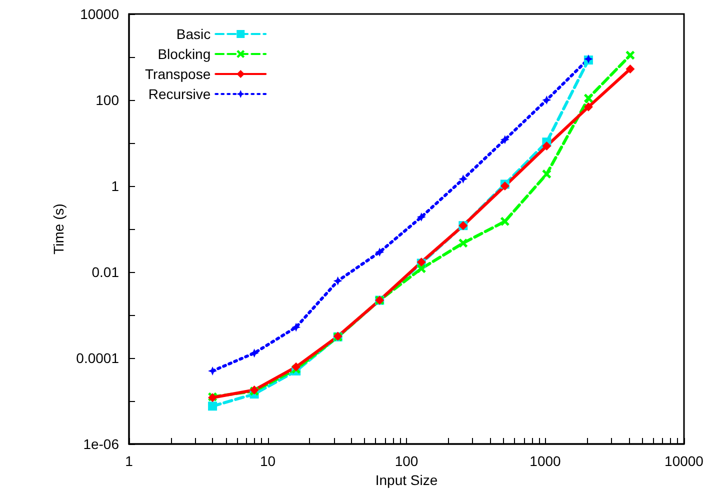 The width and height of the screenshot is (716, 502). What do you see at coordinates (58, 229) in the screenshot?
I see `y-axis-title: Time (s)` at bounding box center [58, 229].